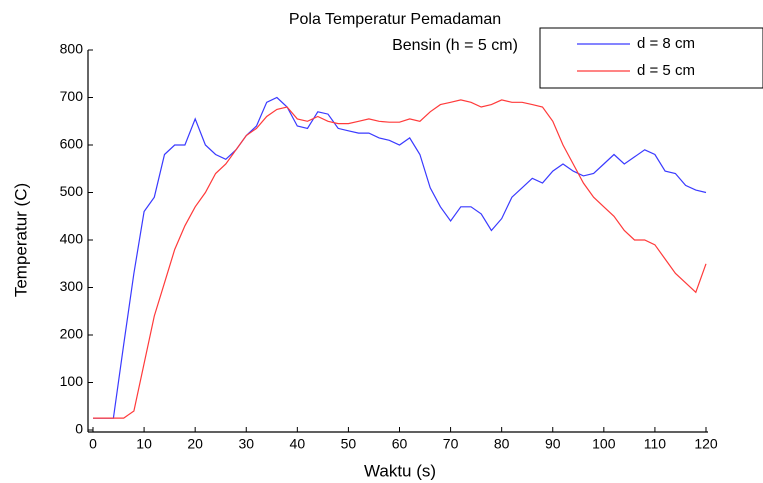 Image resolution: width=763 pixels, height=483 pixels. I want to click on x-tick-label: 90, so click(553, 444).